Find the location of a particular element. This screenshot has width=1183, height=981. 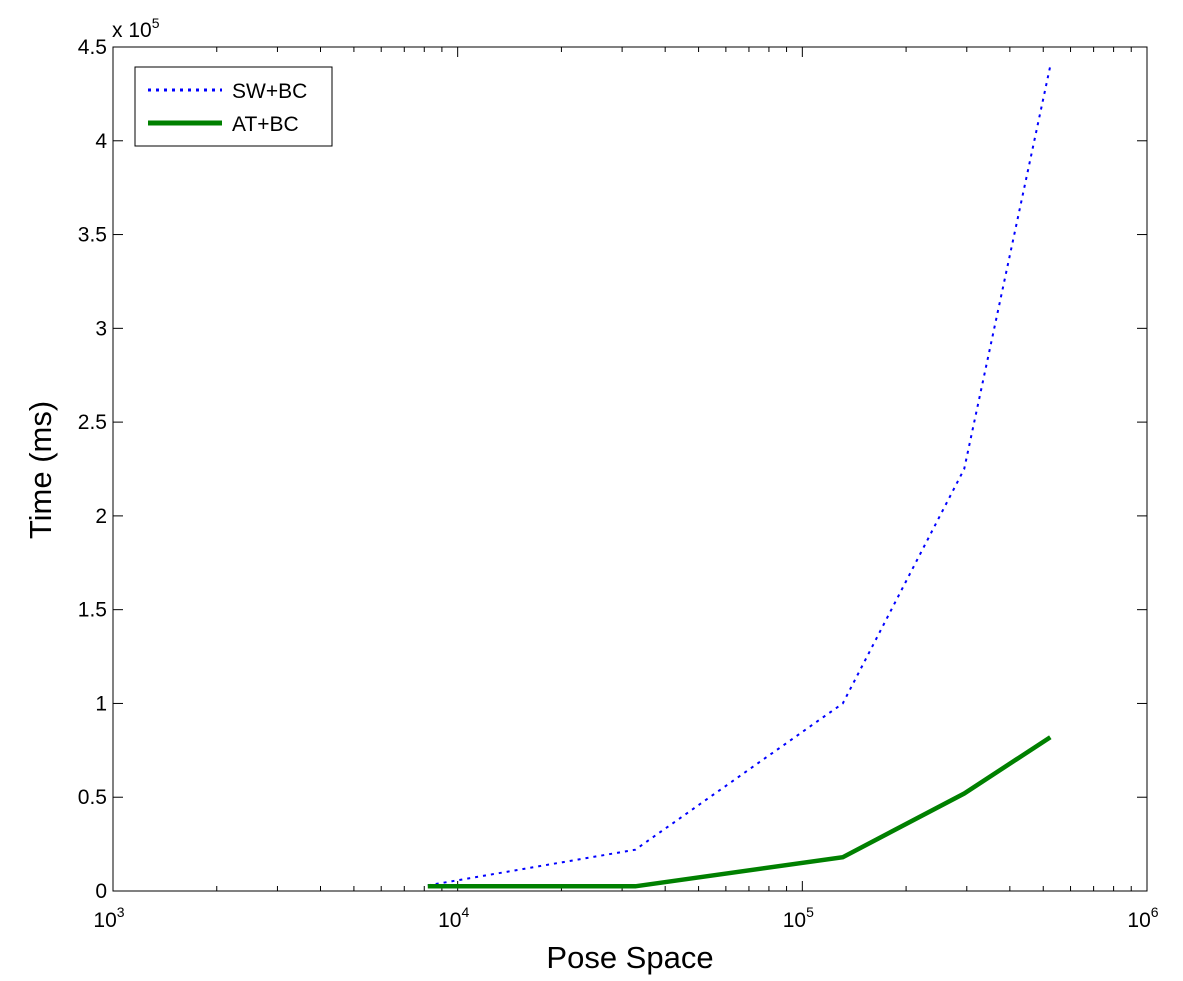

y-tick-label: 1.5 is located at coordinates (92, 610).